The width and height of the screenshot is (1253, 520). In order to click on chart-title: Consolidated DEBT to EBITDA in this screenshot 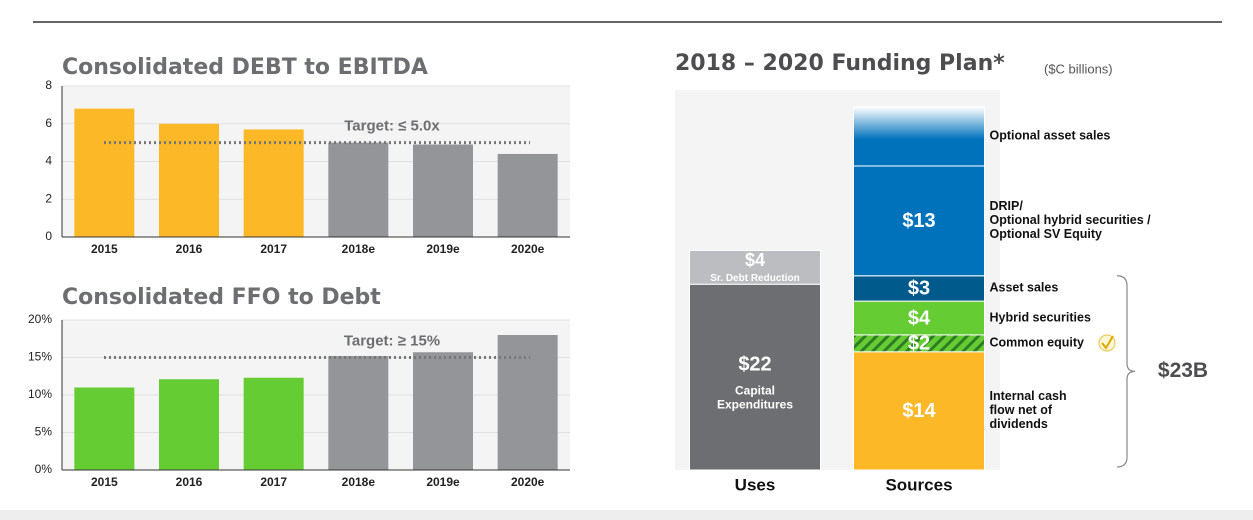, I will do `click(245, 67)`.